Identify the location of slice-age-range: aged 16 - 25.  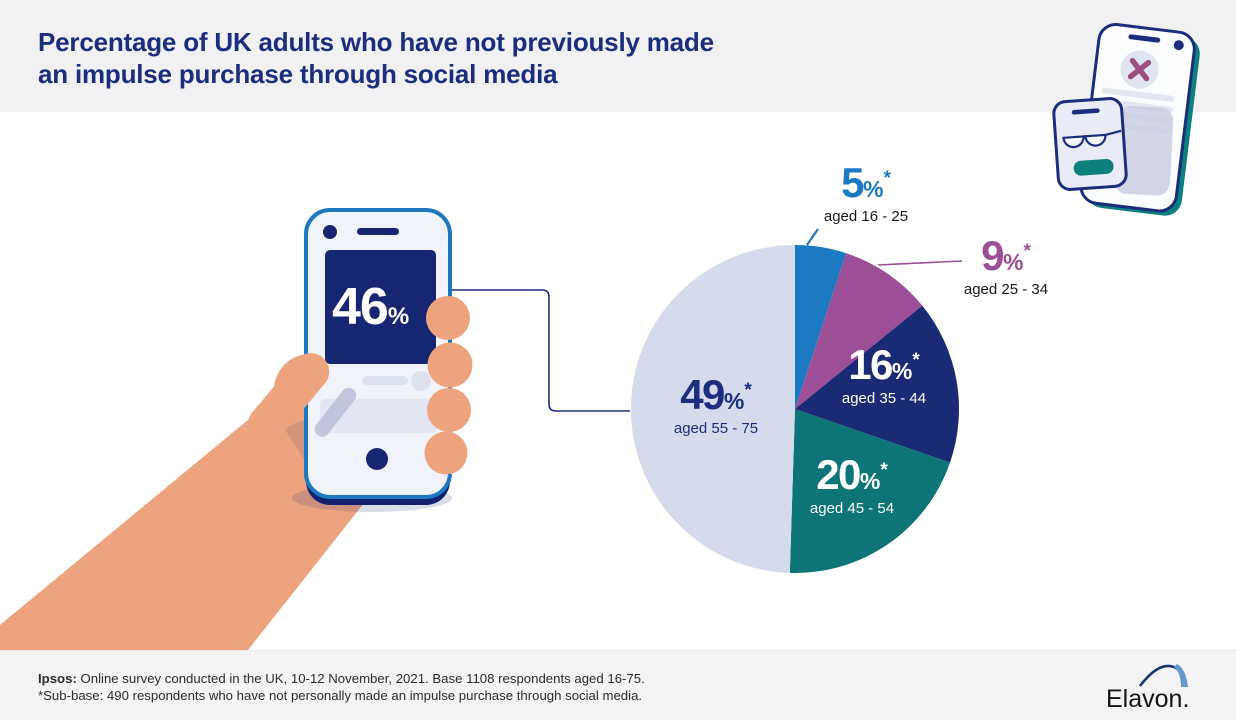
(866, 216).